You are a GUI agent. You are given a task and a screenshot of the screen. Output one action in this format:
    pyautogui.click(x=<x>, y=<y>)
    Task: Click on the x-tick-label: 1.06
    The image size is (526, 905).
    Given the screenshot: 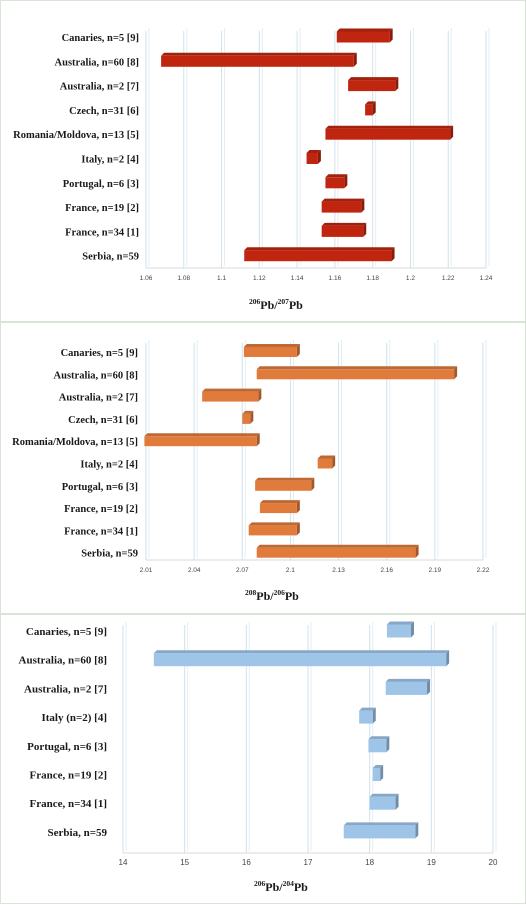 What is the action you would take?
    pyautogui.click(x=146, y=278)
    